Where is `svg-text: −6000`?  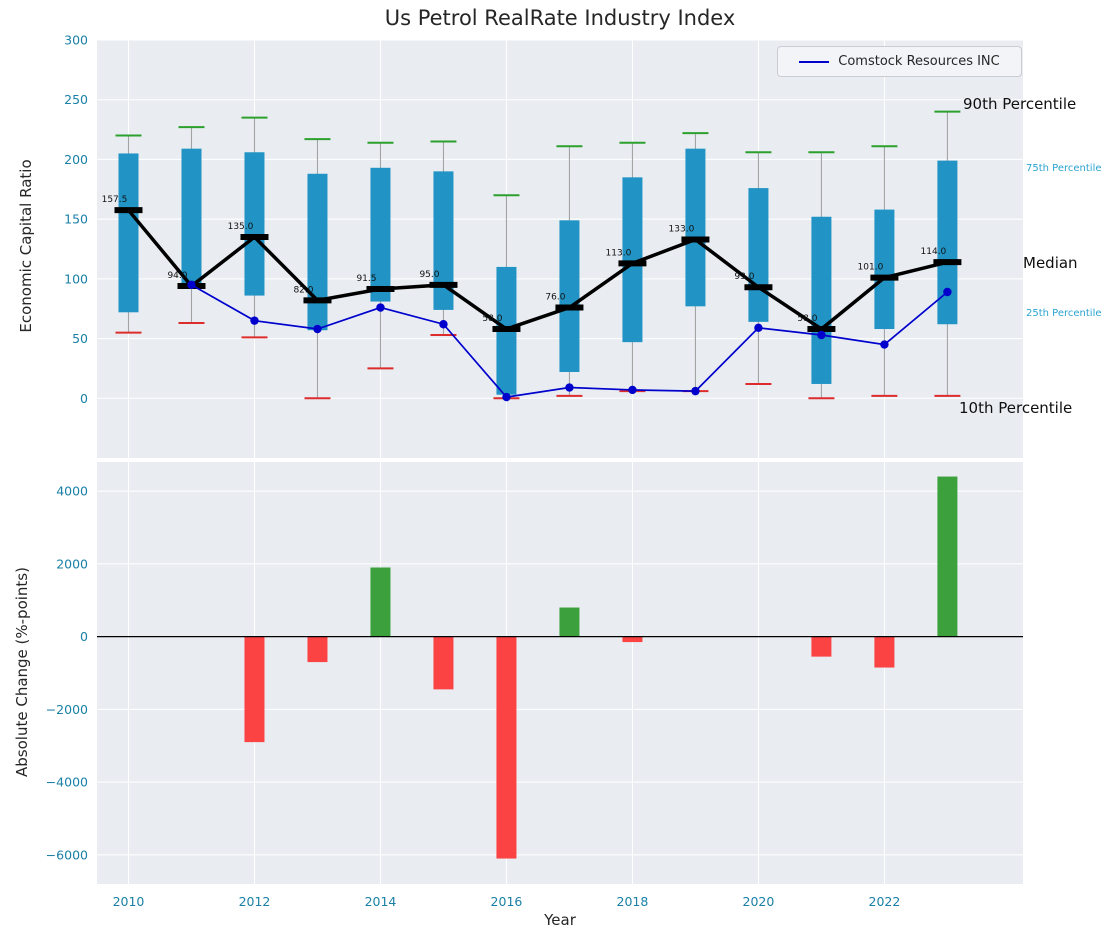 svg-text: −6000 is located at coordinates (67, 854).